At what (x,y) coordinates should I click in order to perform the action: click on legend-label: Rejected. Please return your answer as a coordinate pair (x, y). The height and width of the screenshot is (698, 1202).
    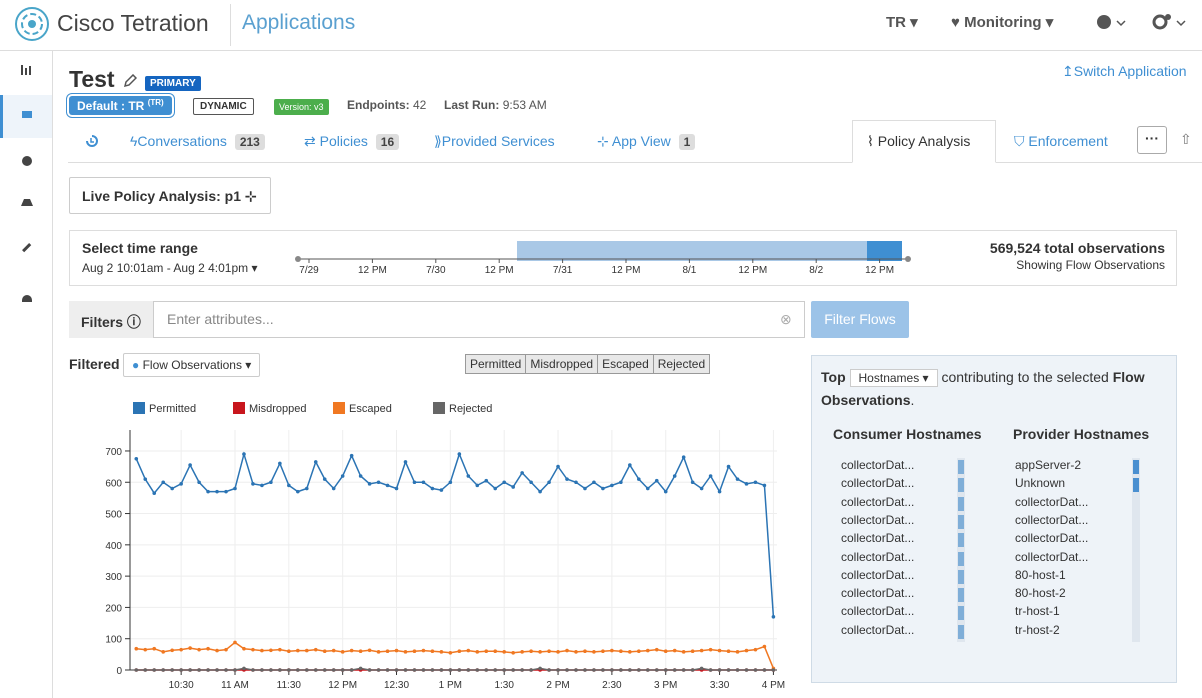
    Looking at the image, I should click on (470, 409).